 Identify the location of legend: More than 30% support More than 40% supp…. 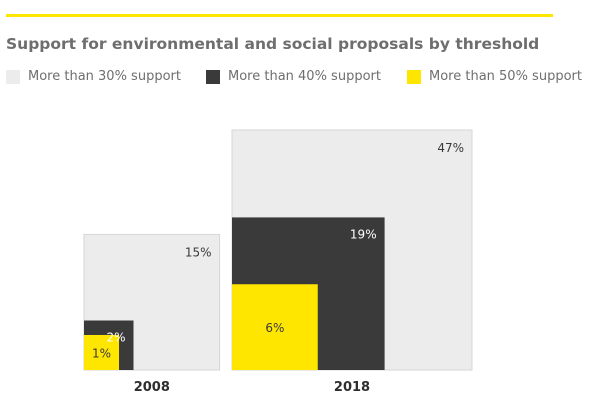
(303, 78).